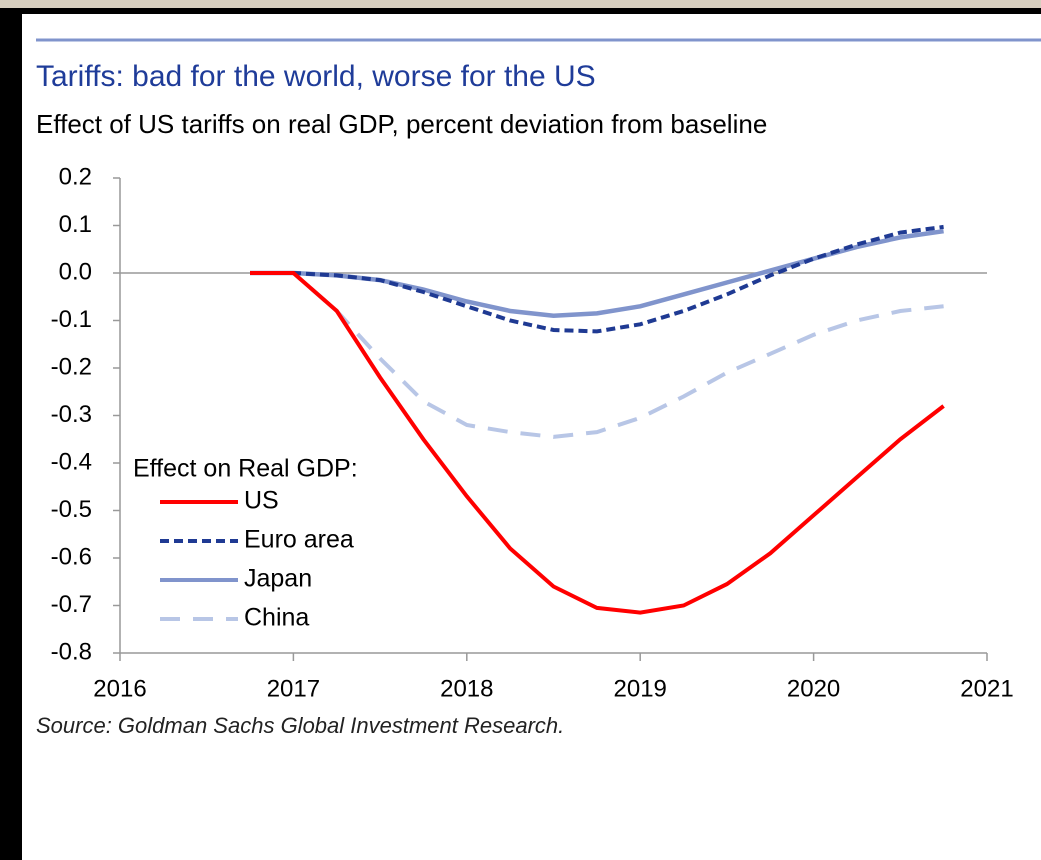 Image resolution: width=1041 pixels, height=860 pixels. I want to click on outer-edge, so click(520, 4).